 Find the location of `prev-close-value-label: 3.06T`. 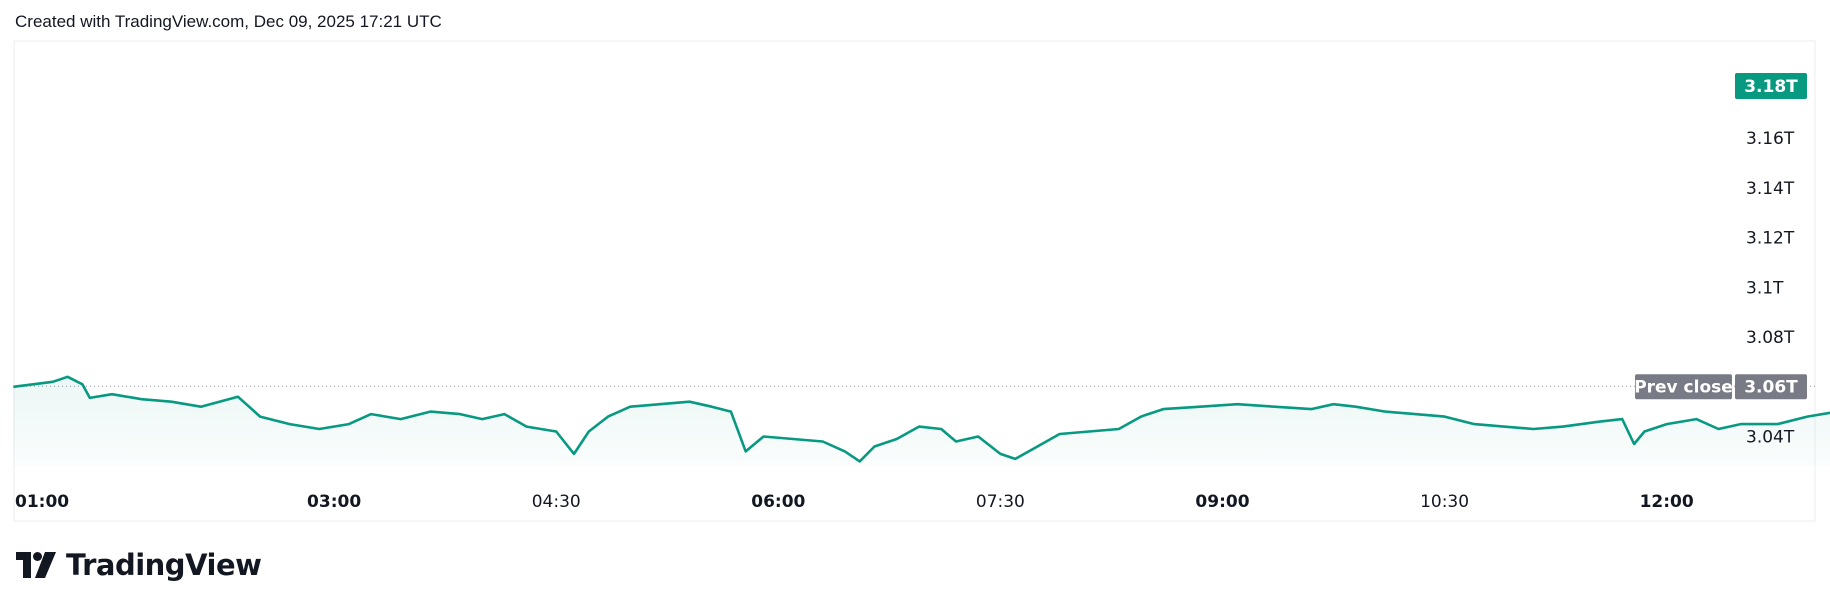

prev-close-value-label: 3.06T is located at coordinates (1771, 387).